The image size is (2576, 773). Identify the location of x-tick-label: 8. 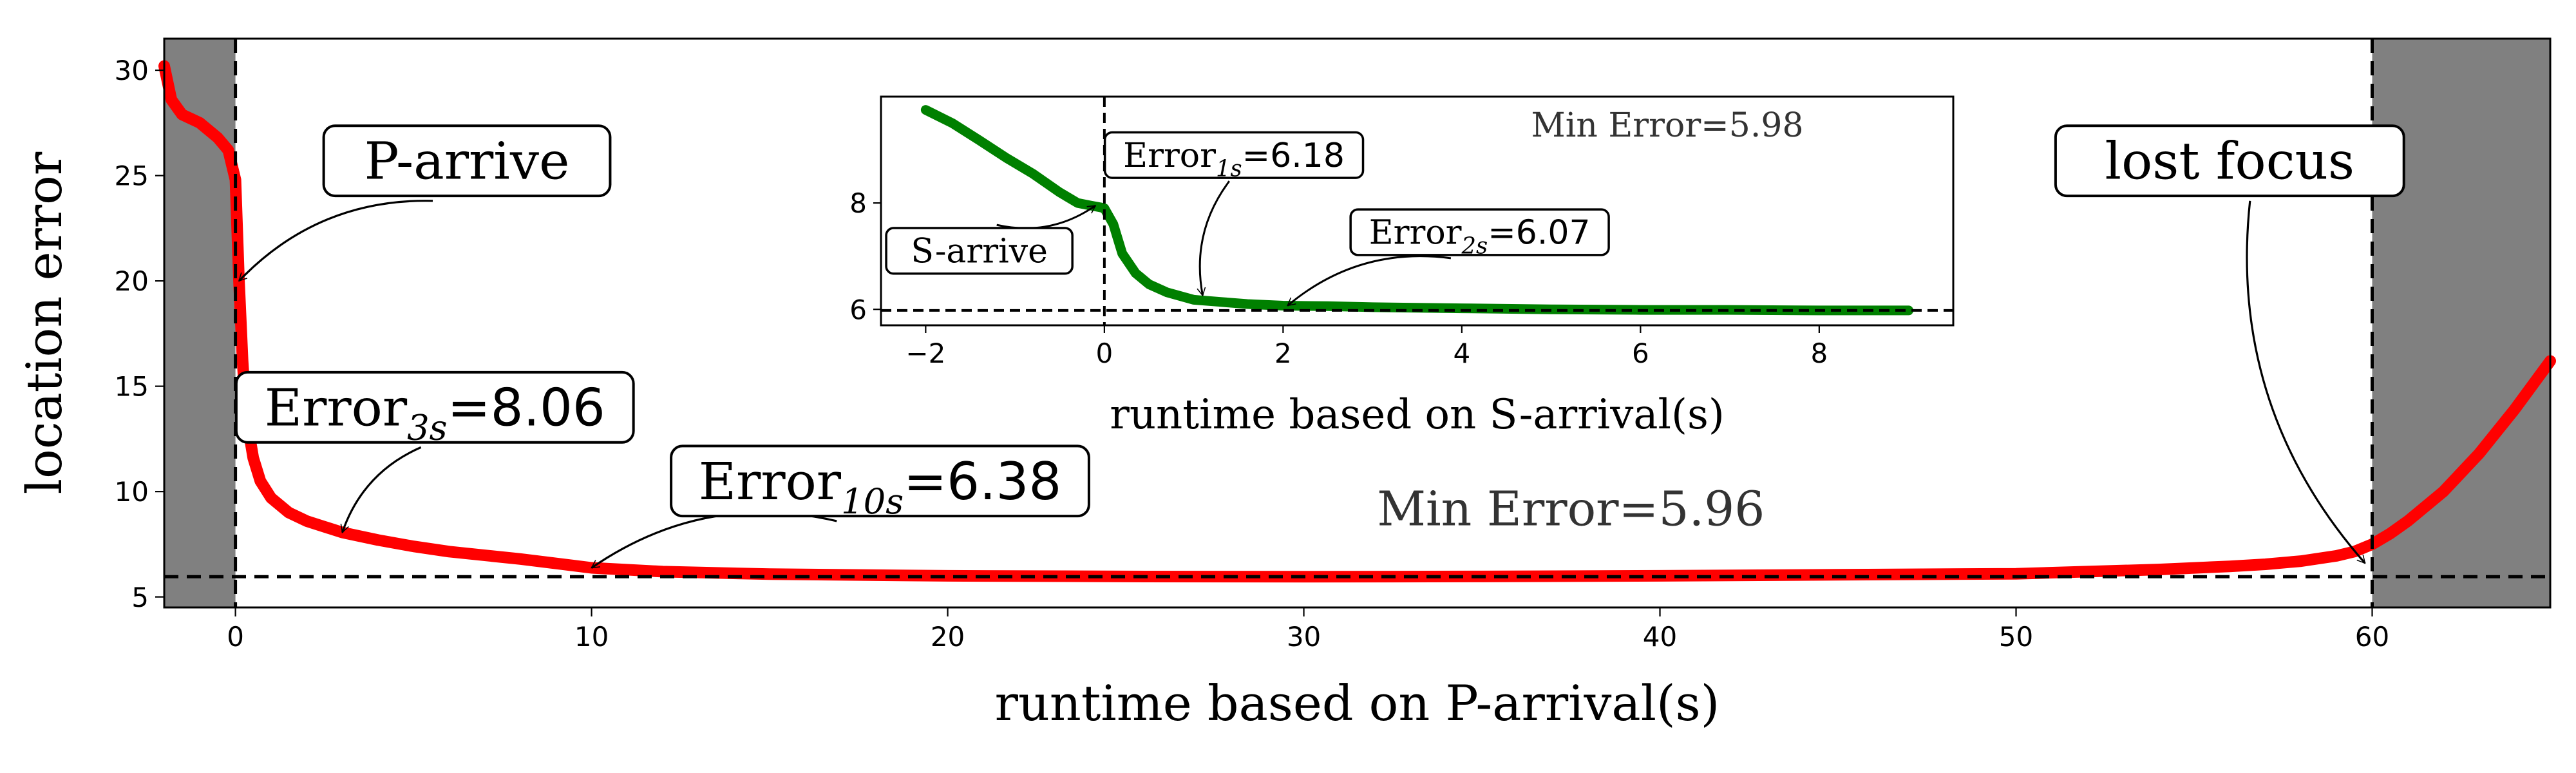
(1820, 353).